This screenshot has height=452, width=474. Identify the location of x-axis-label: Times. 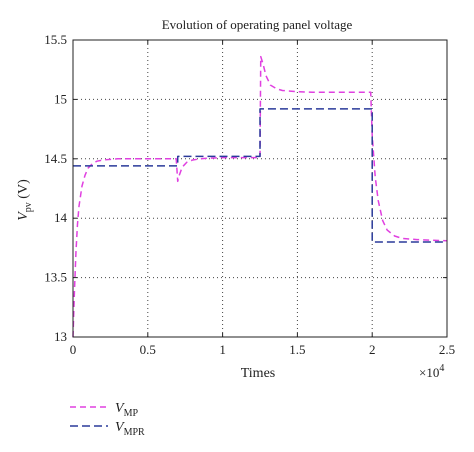
(258, 373).